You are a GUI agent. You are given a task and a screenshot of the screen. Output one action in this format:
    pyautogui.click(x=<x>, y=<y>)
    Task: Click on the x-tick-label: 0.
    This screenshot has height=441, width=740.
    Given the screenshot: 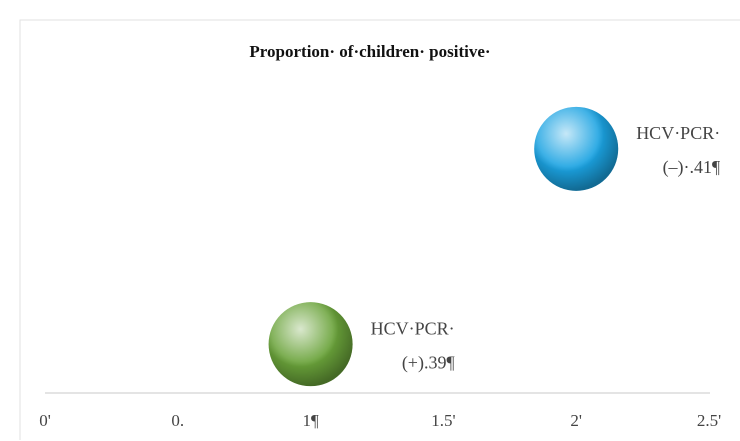 What is the action you would take?
    pyautogui.click(x=177, y=420)
    